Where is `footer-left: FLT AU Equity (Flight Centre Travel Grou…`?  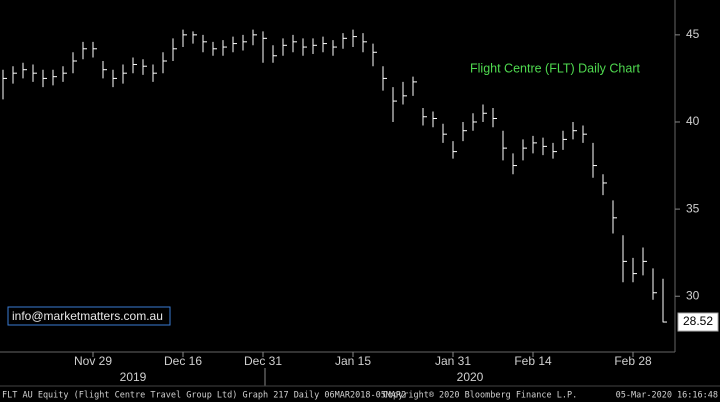
footer-left: FLT AU Equity (Flight Centre Travel Grou… is located at coordinates (204, 396).